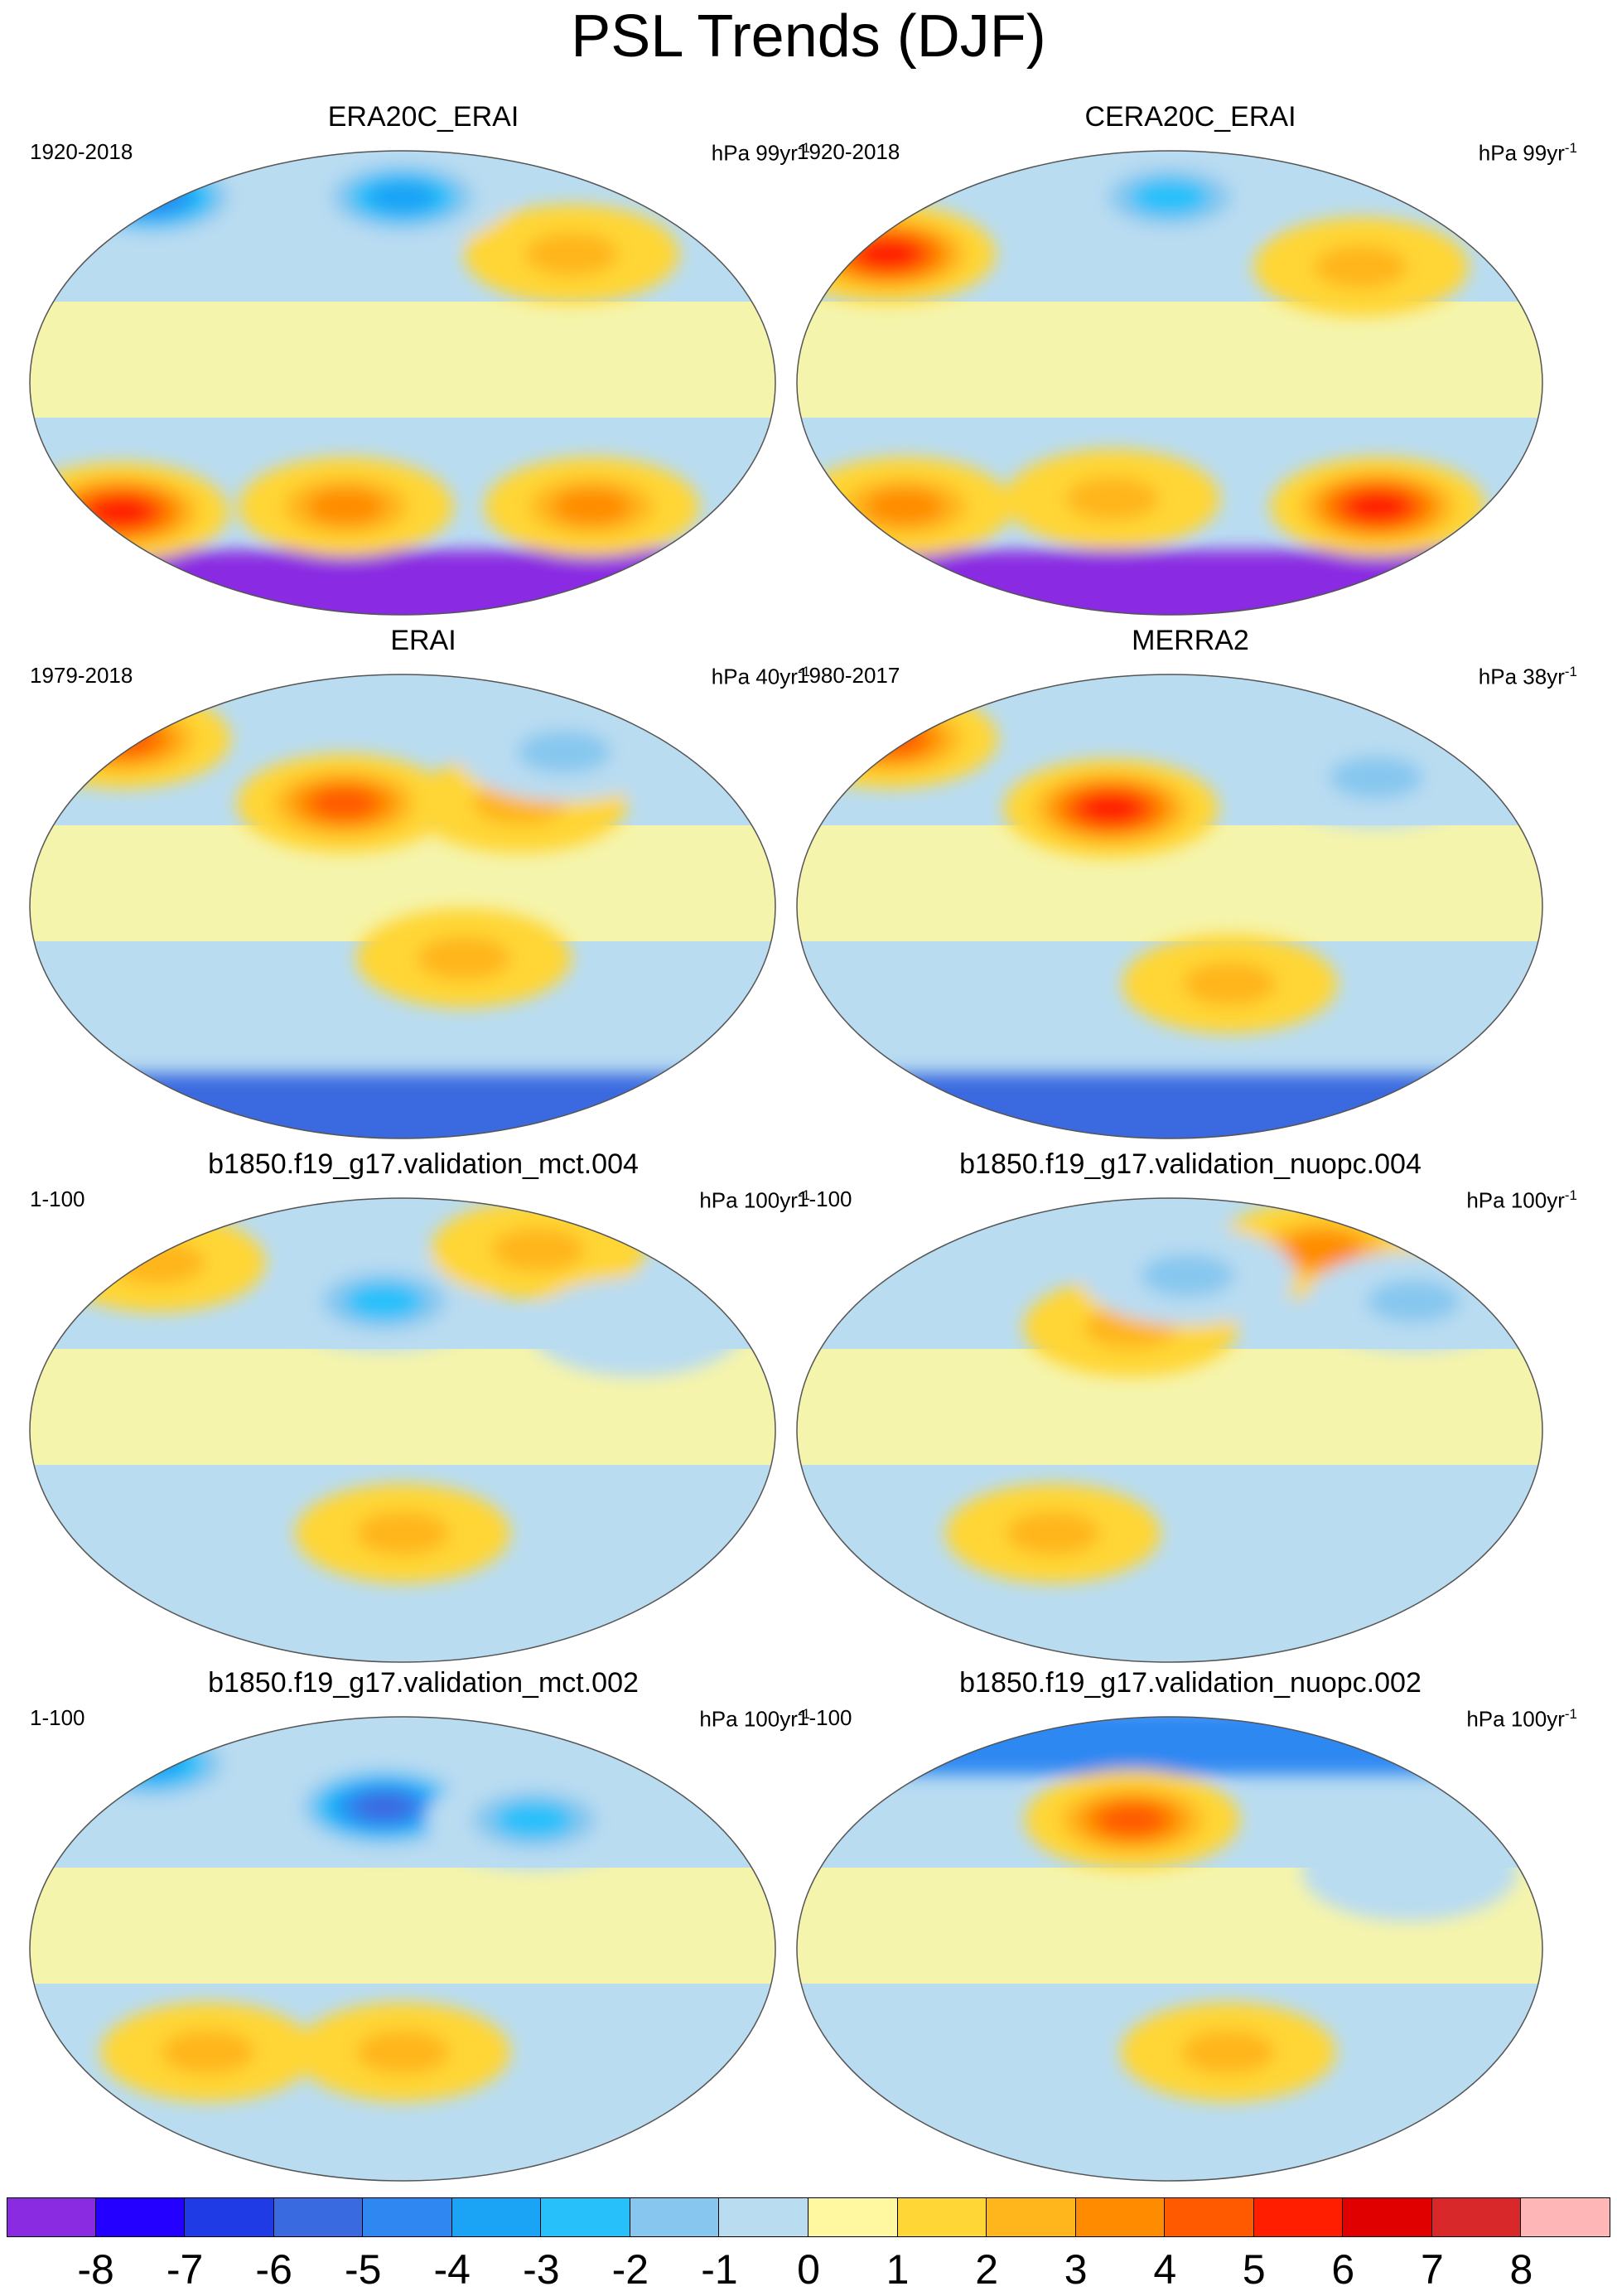  Describe the element at coordinates (1254, 2269) in the screenshot. I see `colorbar-tick-label: 5` at that location.